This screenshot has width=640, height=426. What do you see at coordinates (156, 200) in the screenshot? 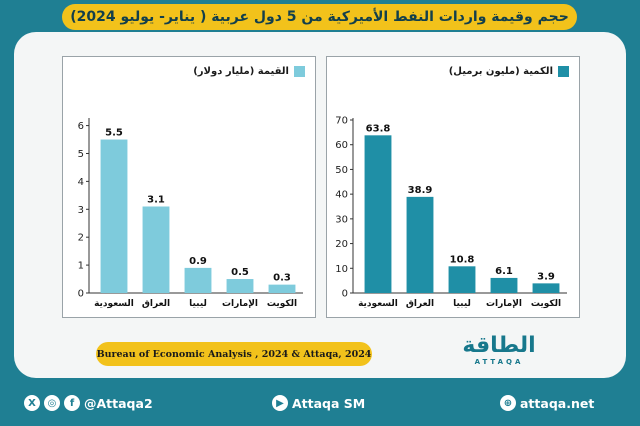
I see `value-data-label: 3.1` at bounding box center [156, 200].